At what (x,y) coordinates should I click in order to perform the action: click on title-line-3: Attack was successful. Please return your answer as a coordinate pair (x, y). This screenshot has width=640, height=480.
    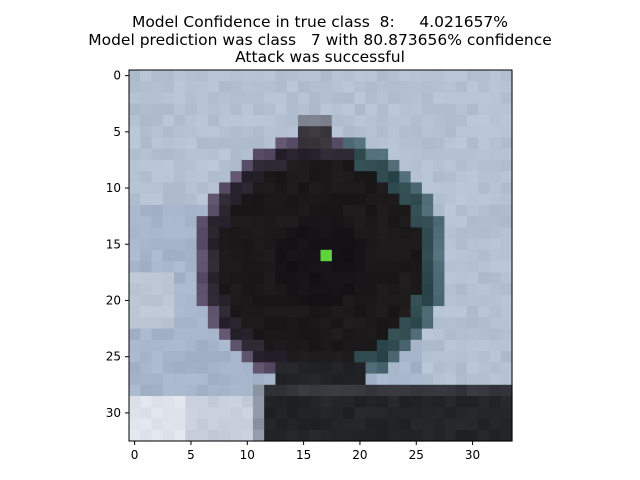
    Looking at the image, I should click on (320, 57).